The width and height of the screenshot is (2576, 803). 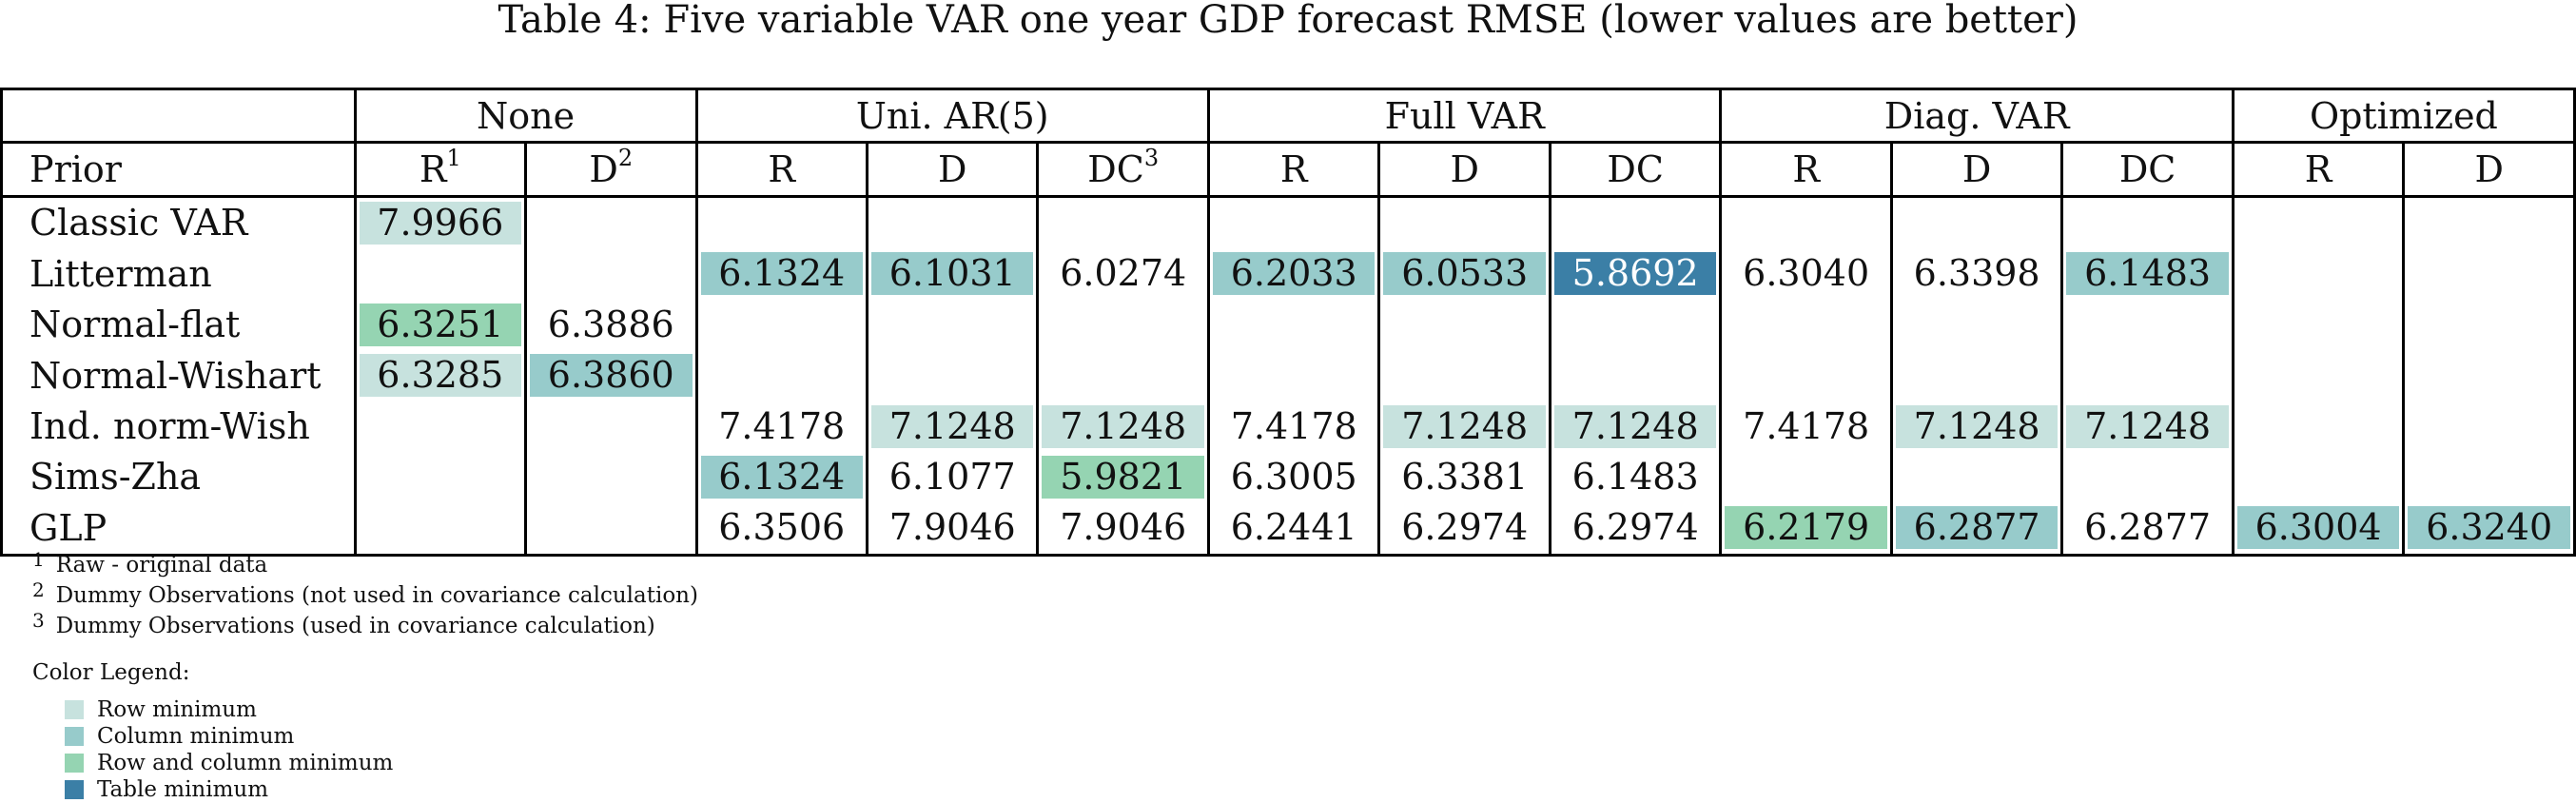 I want to click on cell-value: 5.9821, so click(x=1123, y=477).